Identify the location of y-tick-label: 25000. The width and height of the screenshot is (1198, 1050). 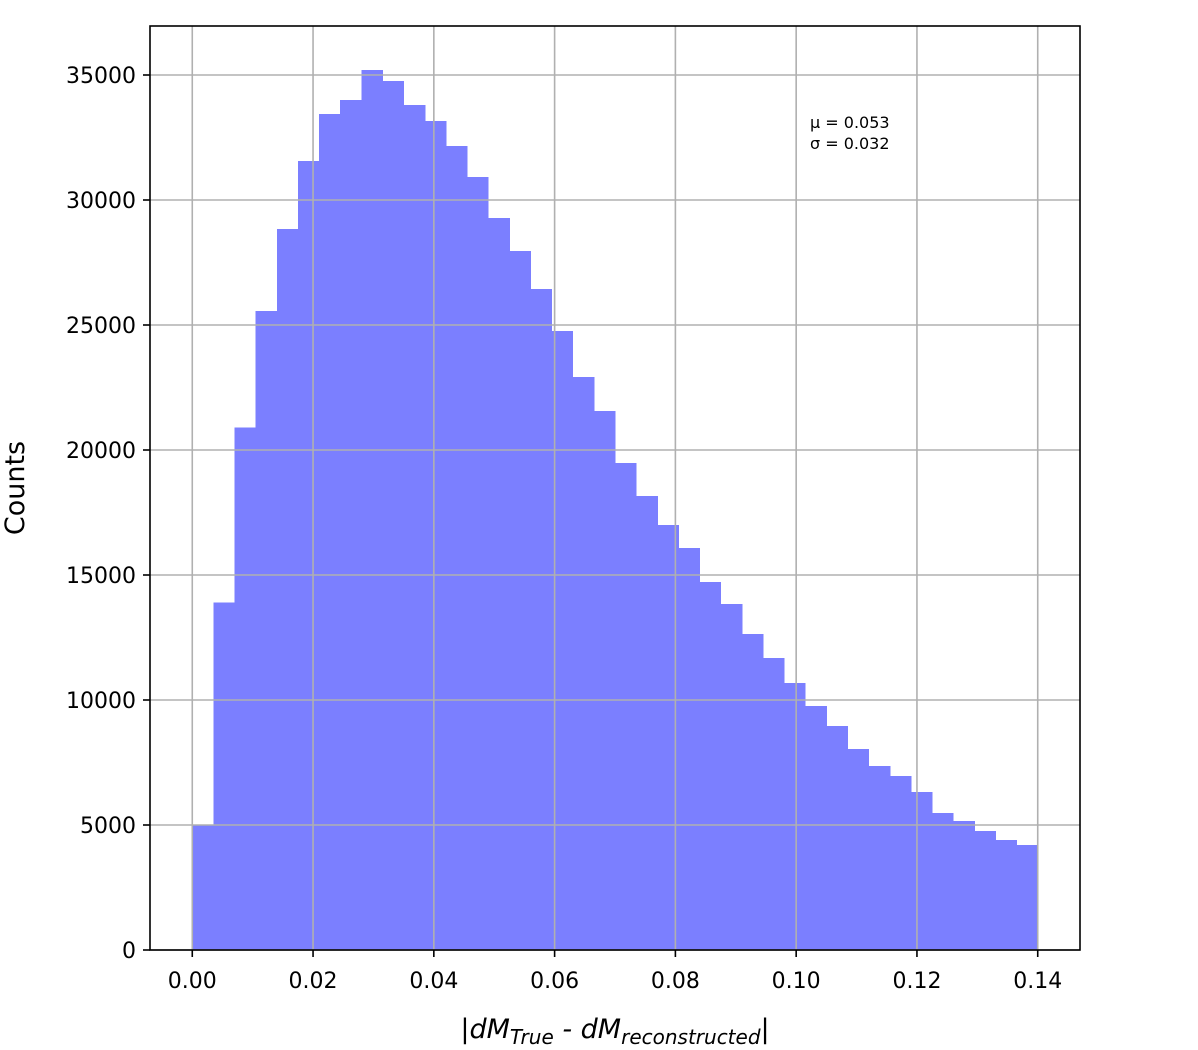
(101, 326).